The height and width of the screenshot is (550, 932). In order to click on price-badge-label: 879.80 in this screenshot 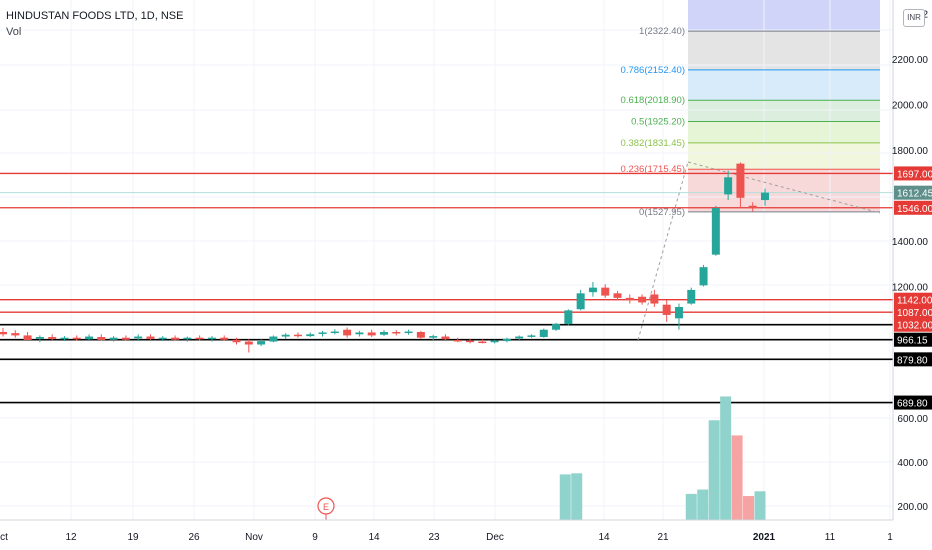, I will do `click(912, 360)`.